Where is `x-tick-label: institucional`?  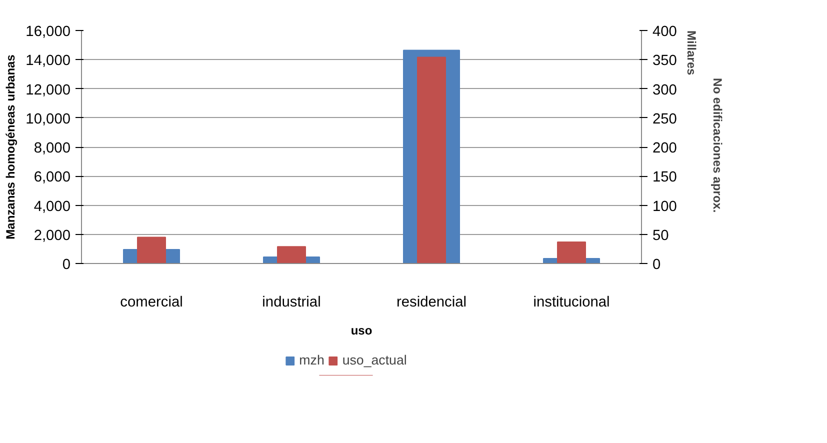
x-tick-label: institucional is located at coordinates (571, 302).